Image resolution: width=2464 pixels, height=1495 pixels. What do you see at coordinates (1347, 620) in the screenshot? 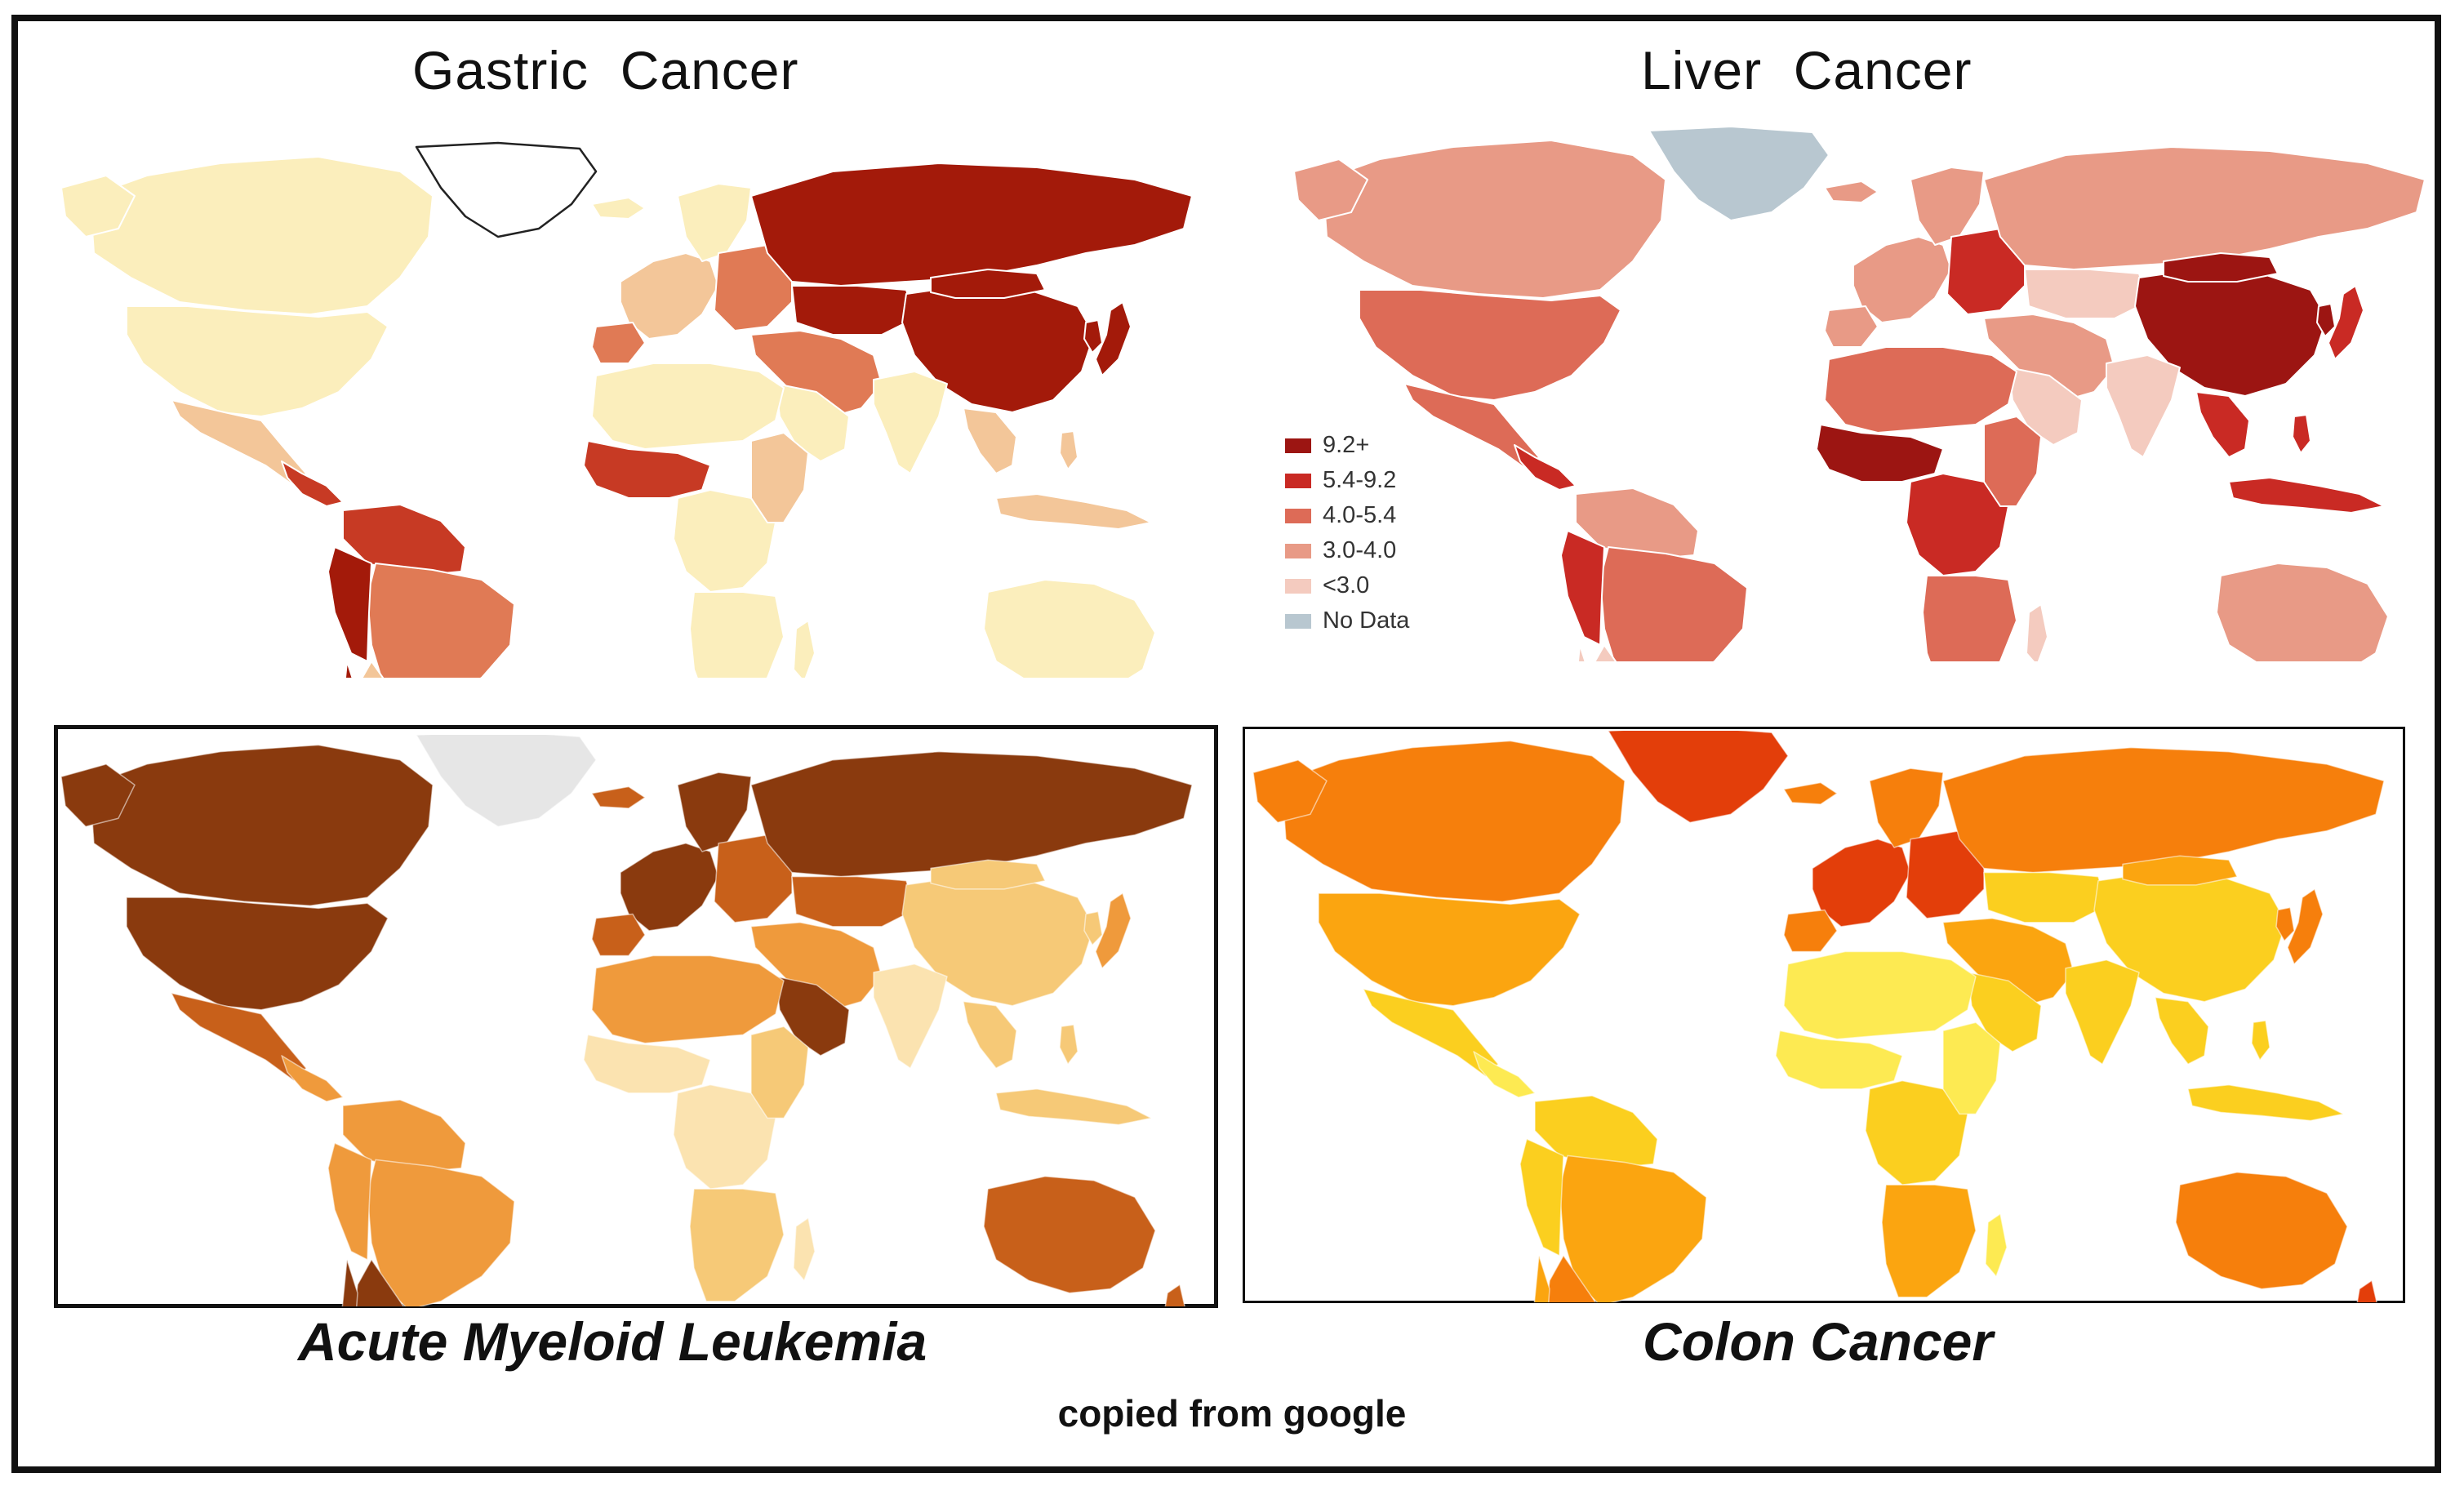
I see `legend-row: No Data` at bounding box center [1347, 620].